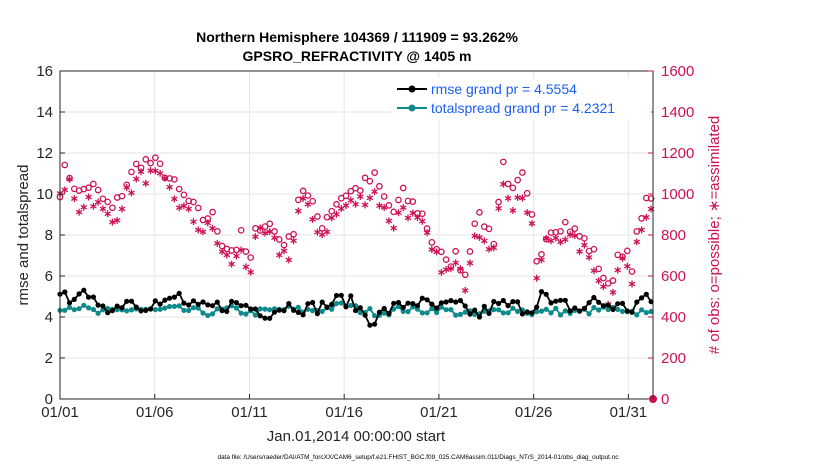  Describe the element at coordinates (439, 412) in the screenshot. I see `x-tick-label: 01/21` at that location.